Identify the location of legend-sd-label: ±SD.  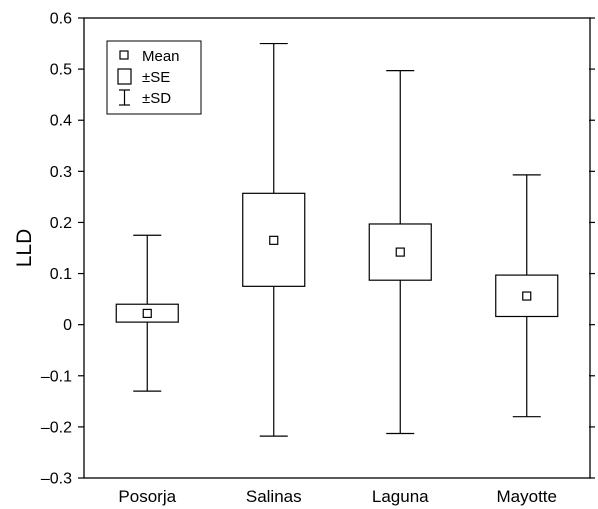
(156, 98).